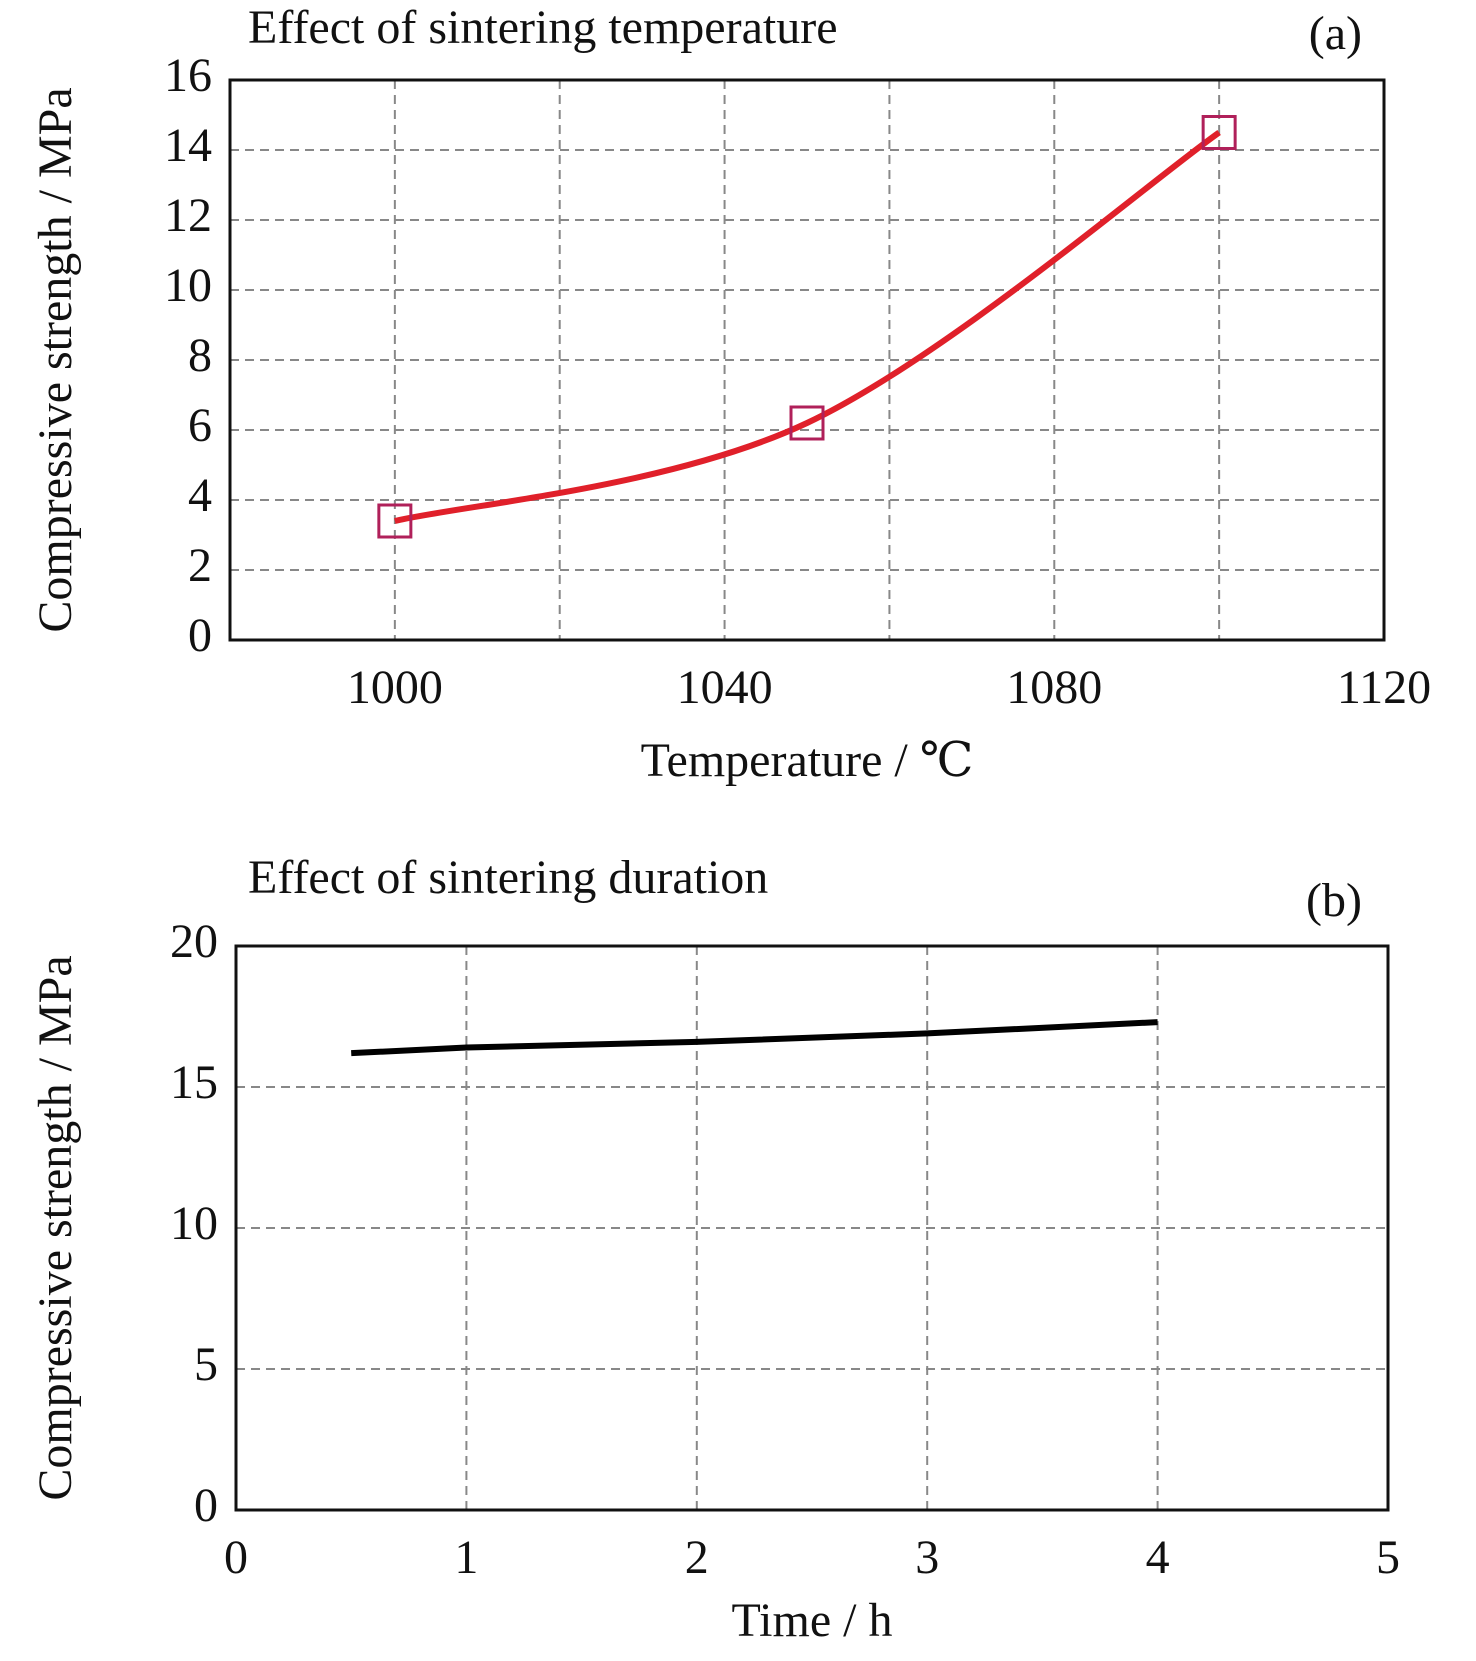  I want to click on chart-title: Effect of sintering temperature, so click(543, 27).